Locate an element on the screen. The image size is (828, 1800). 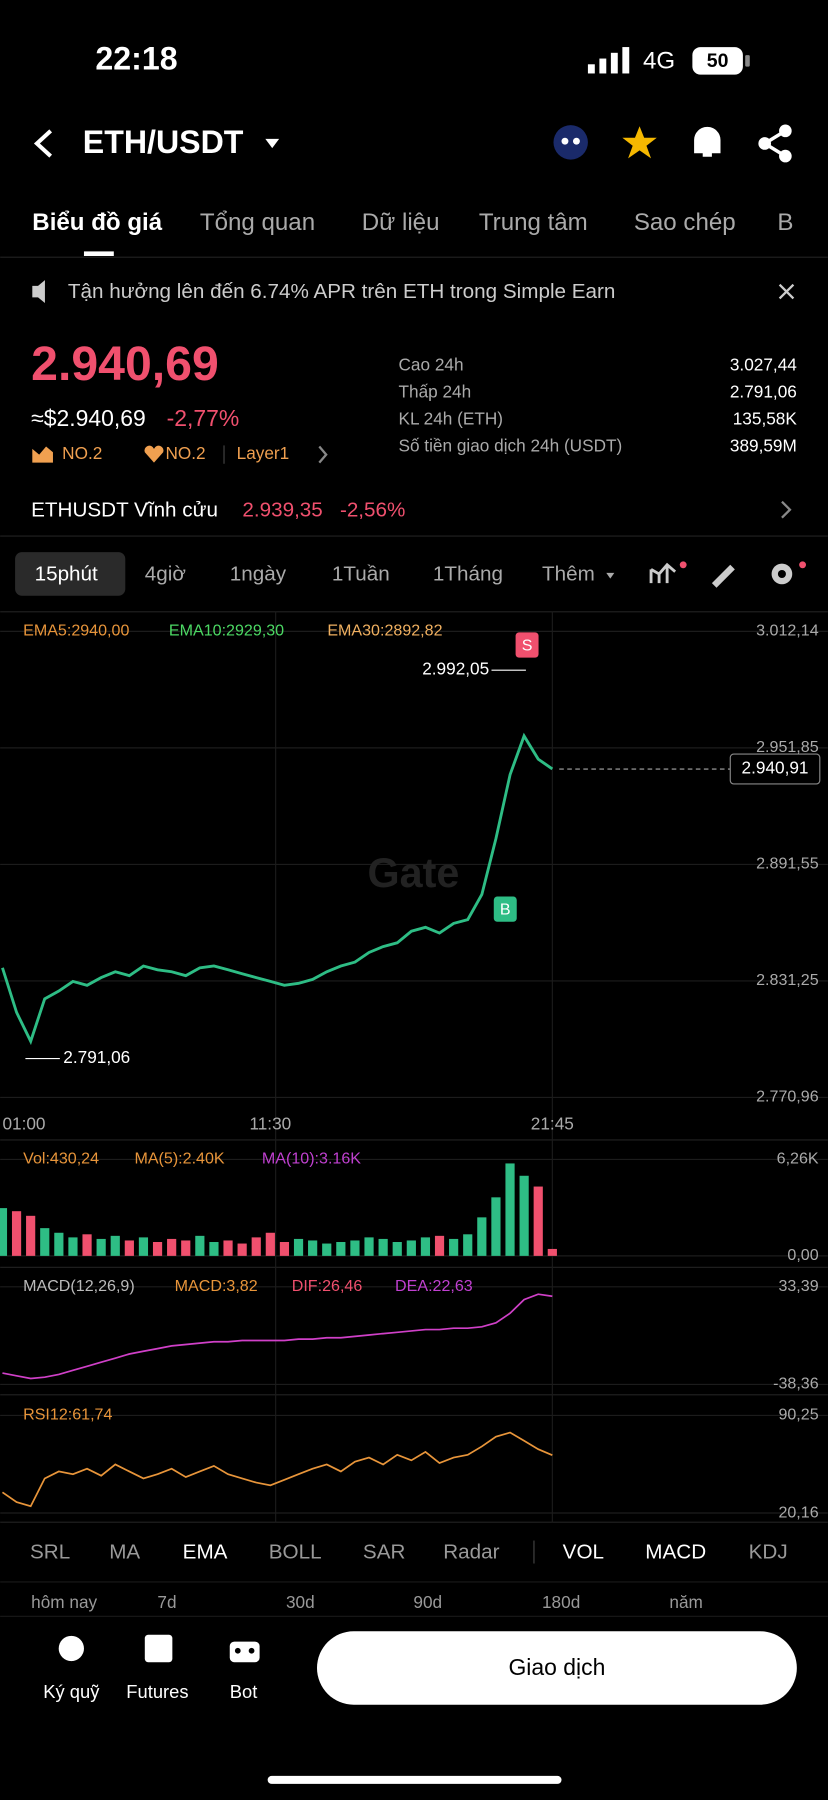
indicator-tab: MA is located at coordinates (124, 1552).